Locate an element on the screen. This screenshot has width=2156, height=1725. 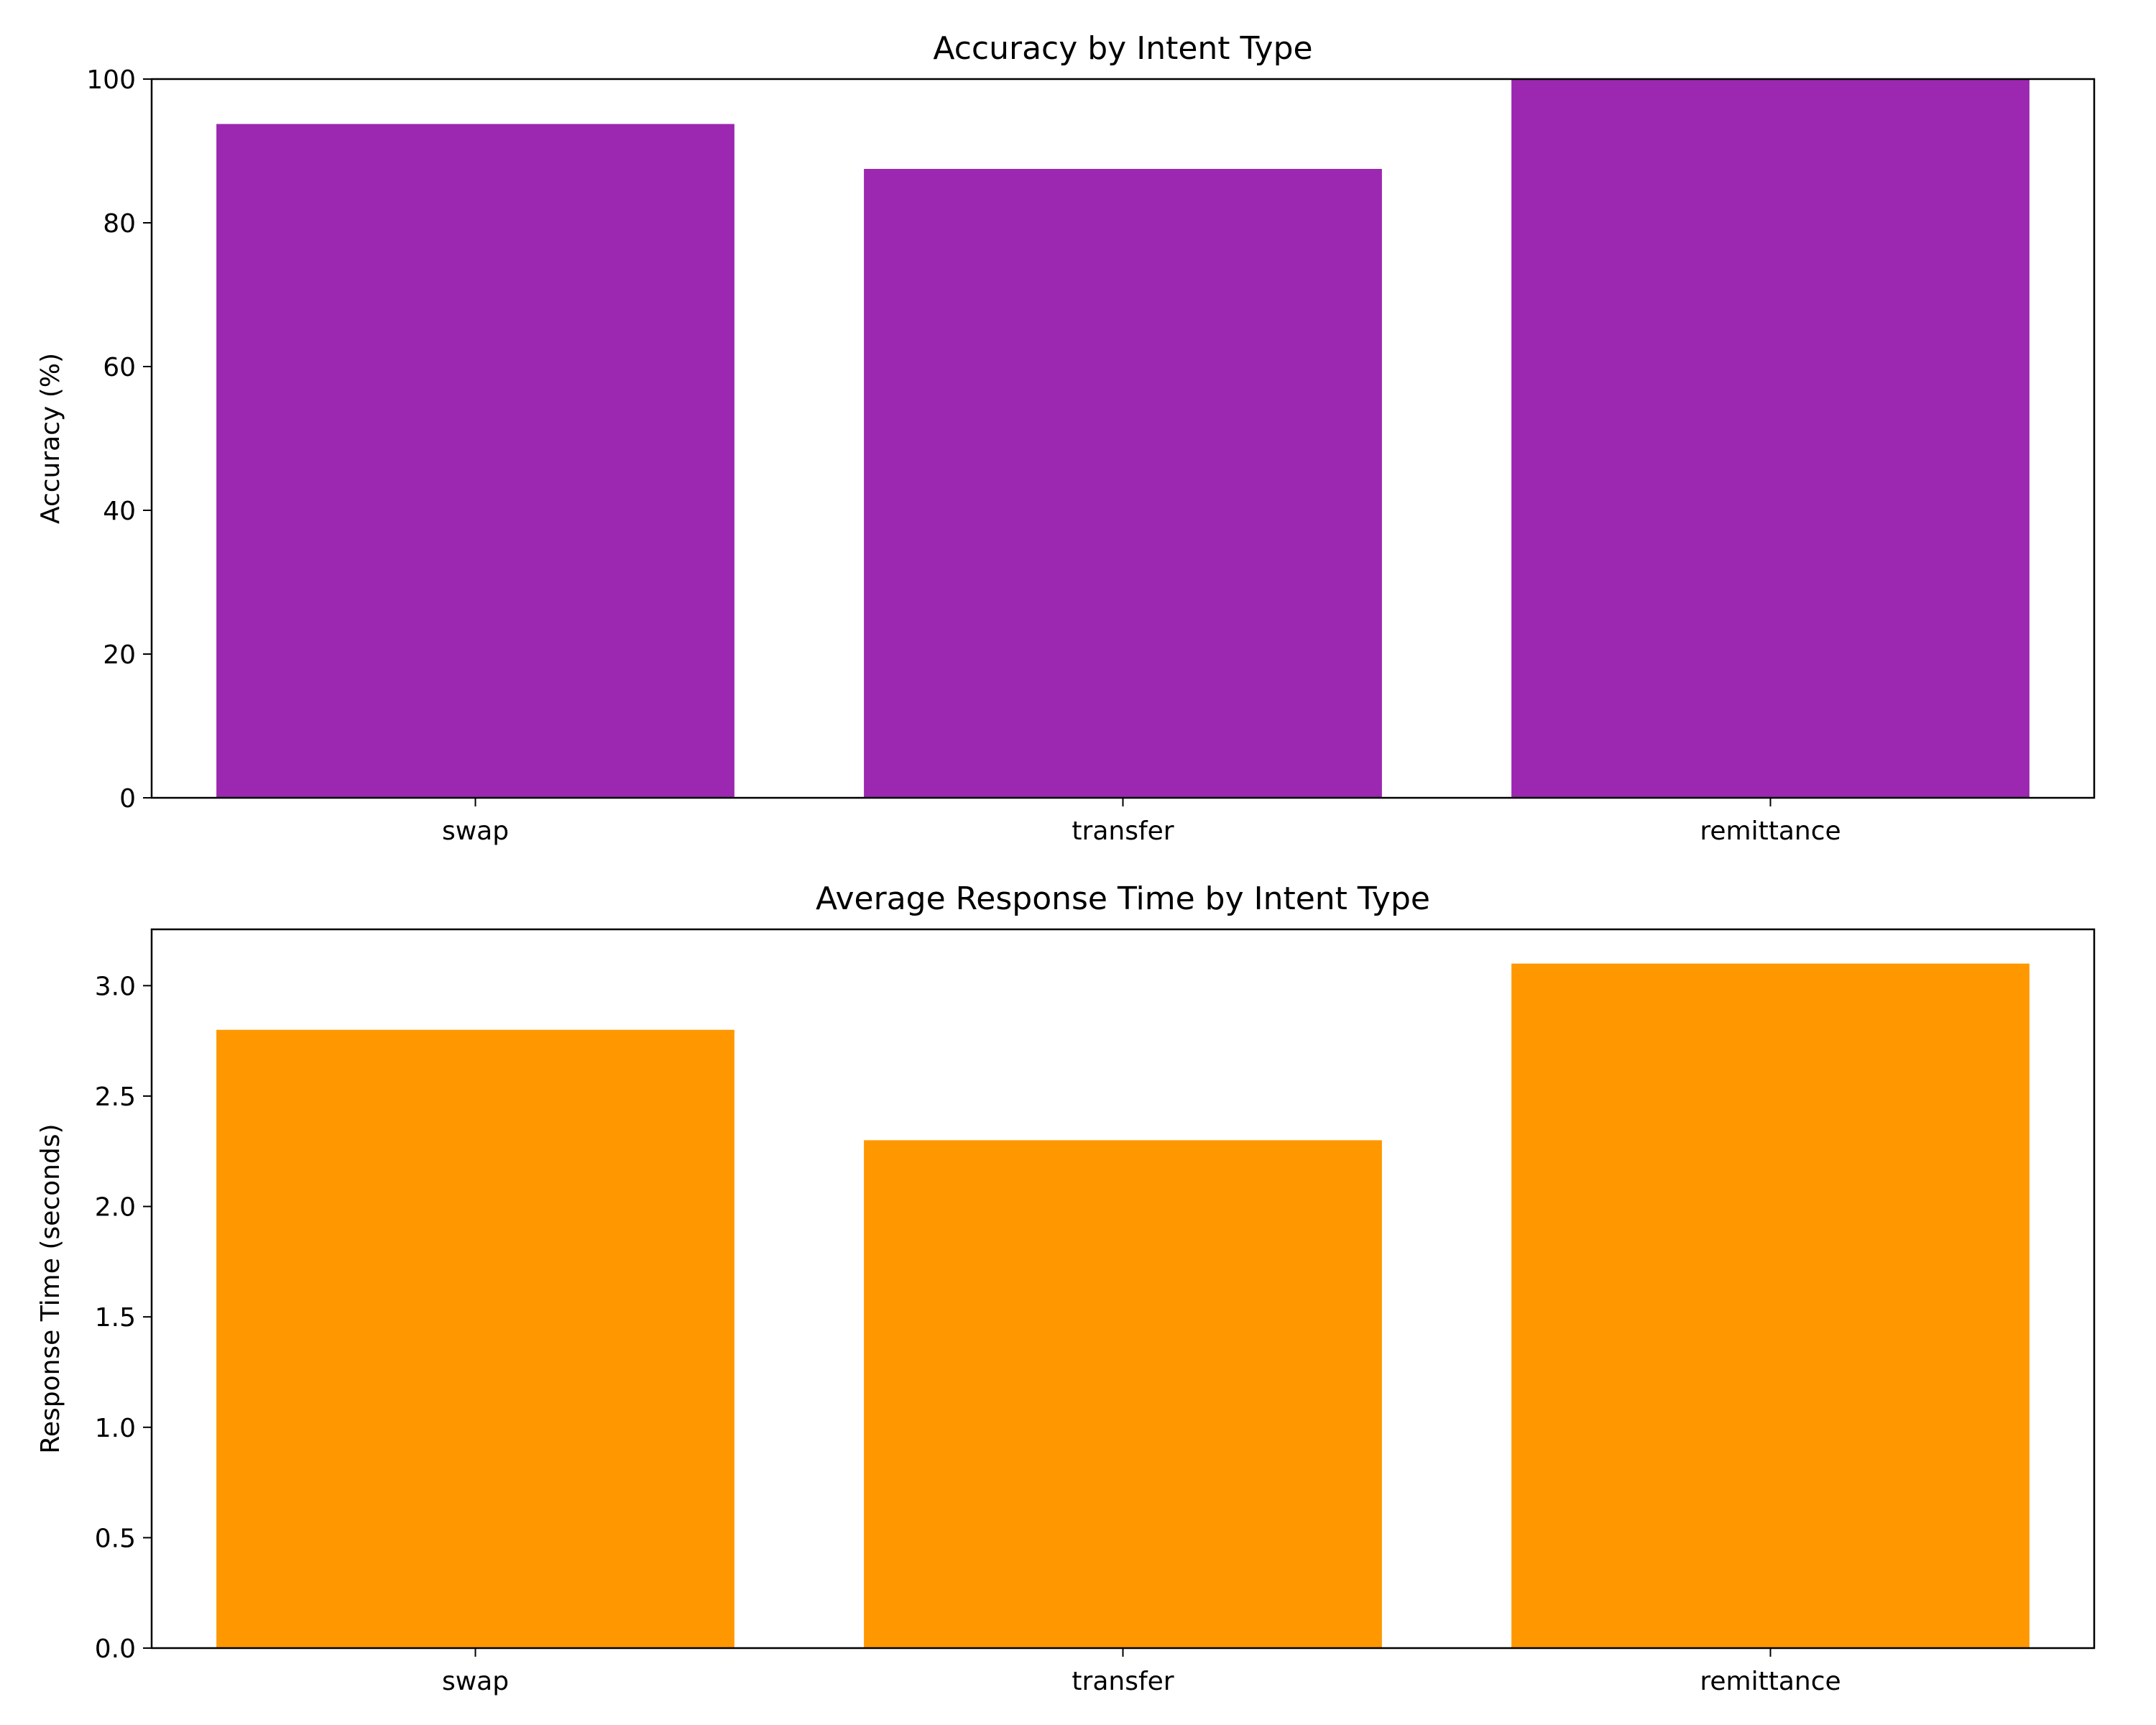
y-tick-label: 2.0 is located at coordinates (116, 1208).